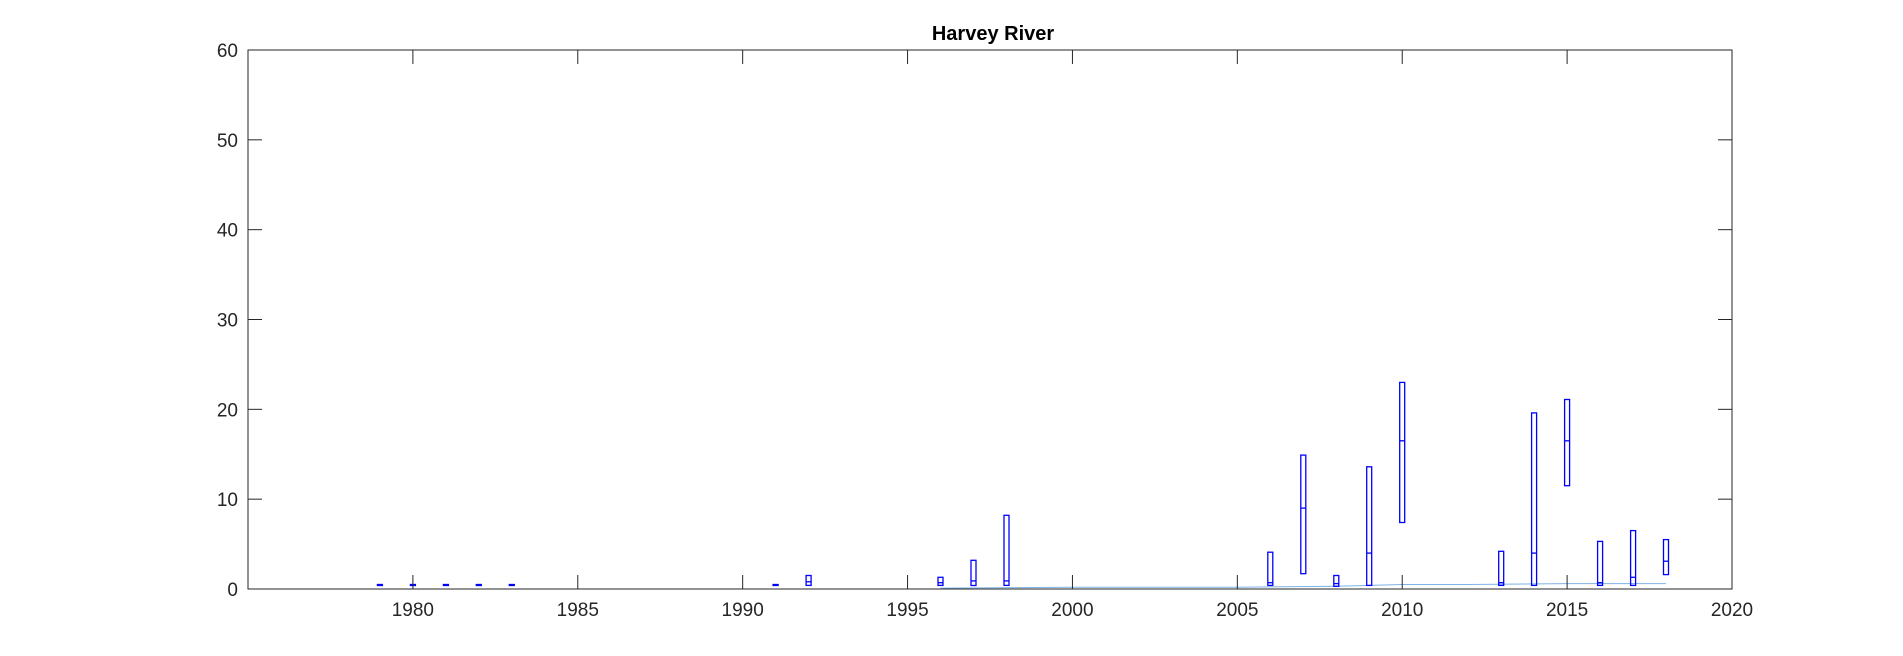  Describe the element at coordinates (1402, 610) in the screenshot. I see `x-tick-label: 2010` at that location.